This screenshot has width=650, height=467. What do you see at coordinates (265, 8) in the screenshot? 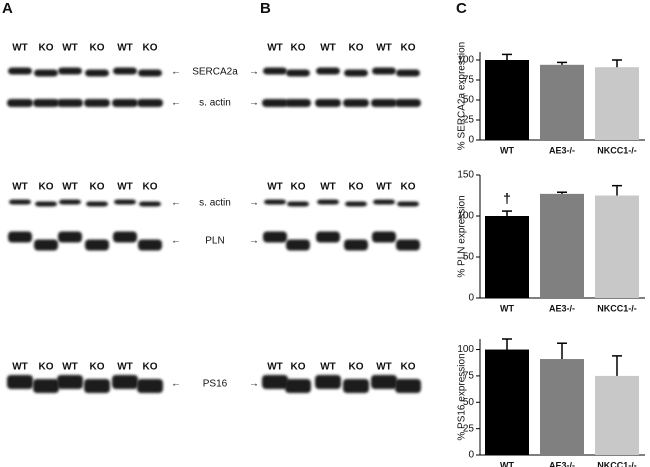
I see `panel-label: B` at bounding box center [265, 8].